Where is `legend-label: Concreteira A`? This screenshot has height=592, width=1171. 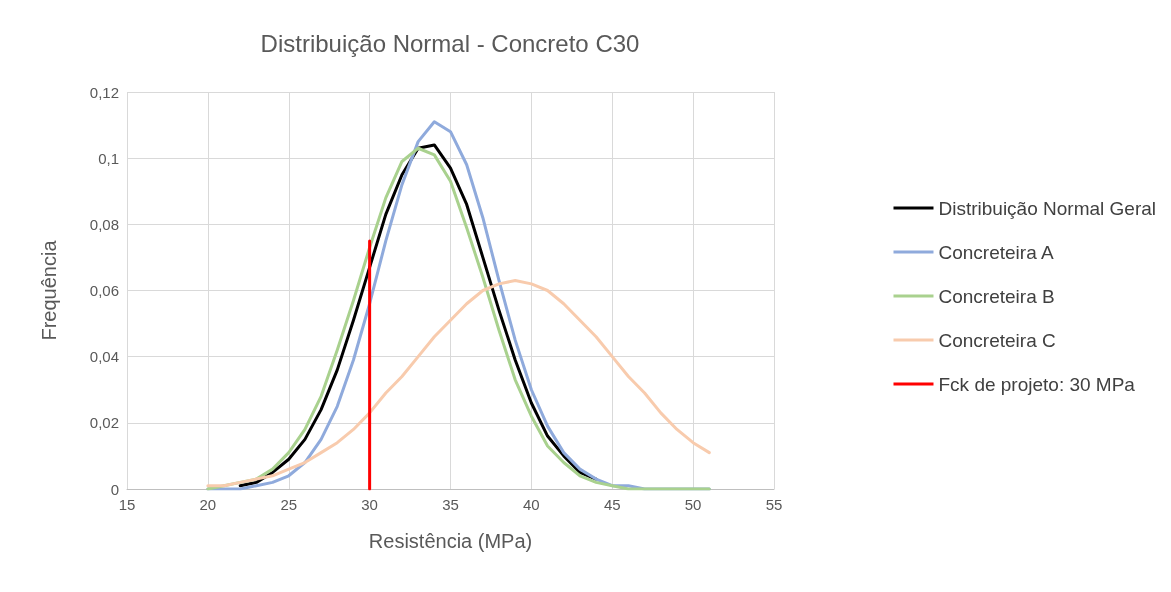
legend-label: Concreteira A is located at coordinates (996, 252).